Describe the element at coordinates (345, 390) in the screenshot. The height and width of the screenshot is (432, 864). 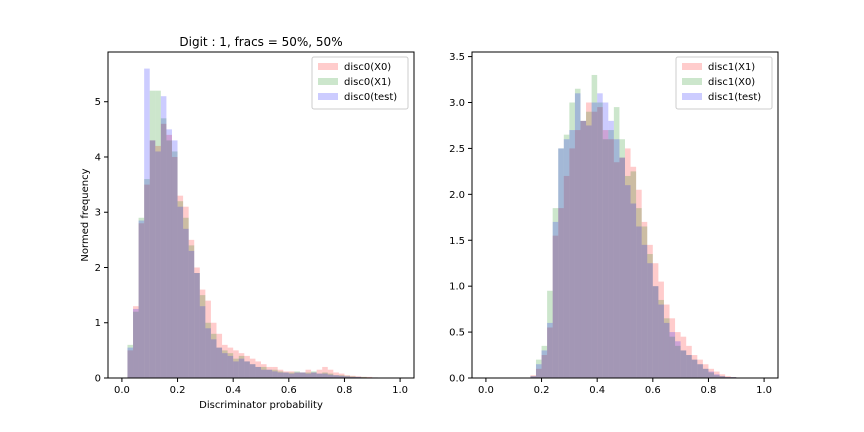
I see `x-tick-label: 0.8` at that location.